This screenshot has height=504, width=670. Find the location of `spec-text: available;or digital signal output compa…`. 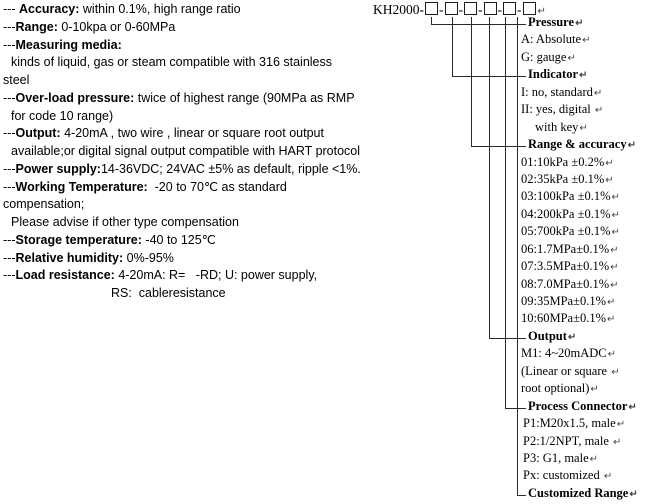

spec-text: available;or digital signal output compa… is located at coordinates (186, 151).